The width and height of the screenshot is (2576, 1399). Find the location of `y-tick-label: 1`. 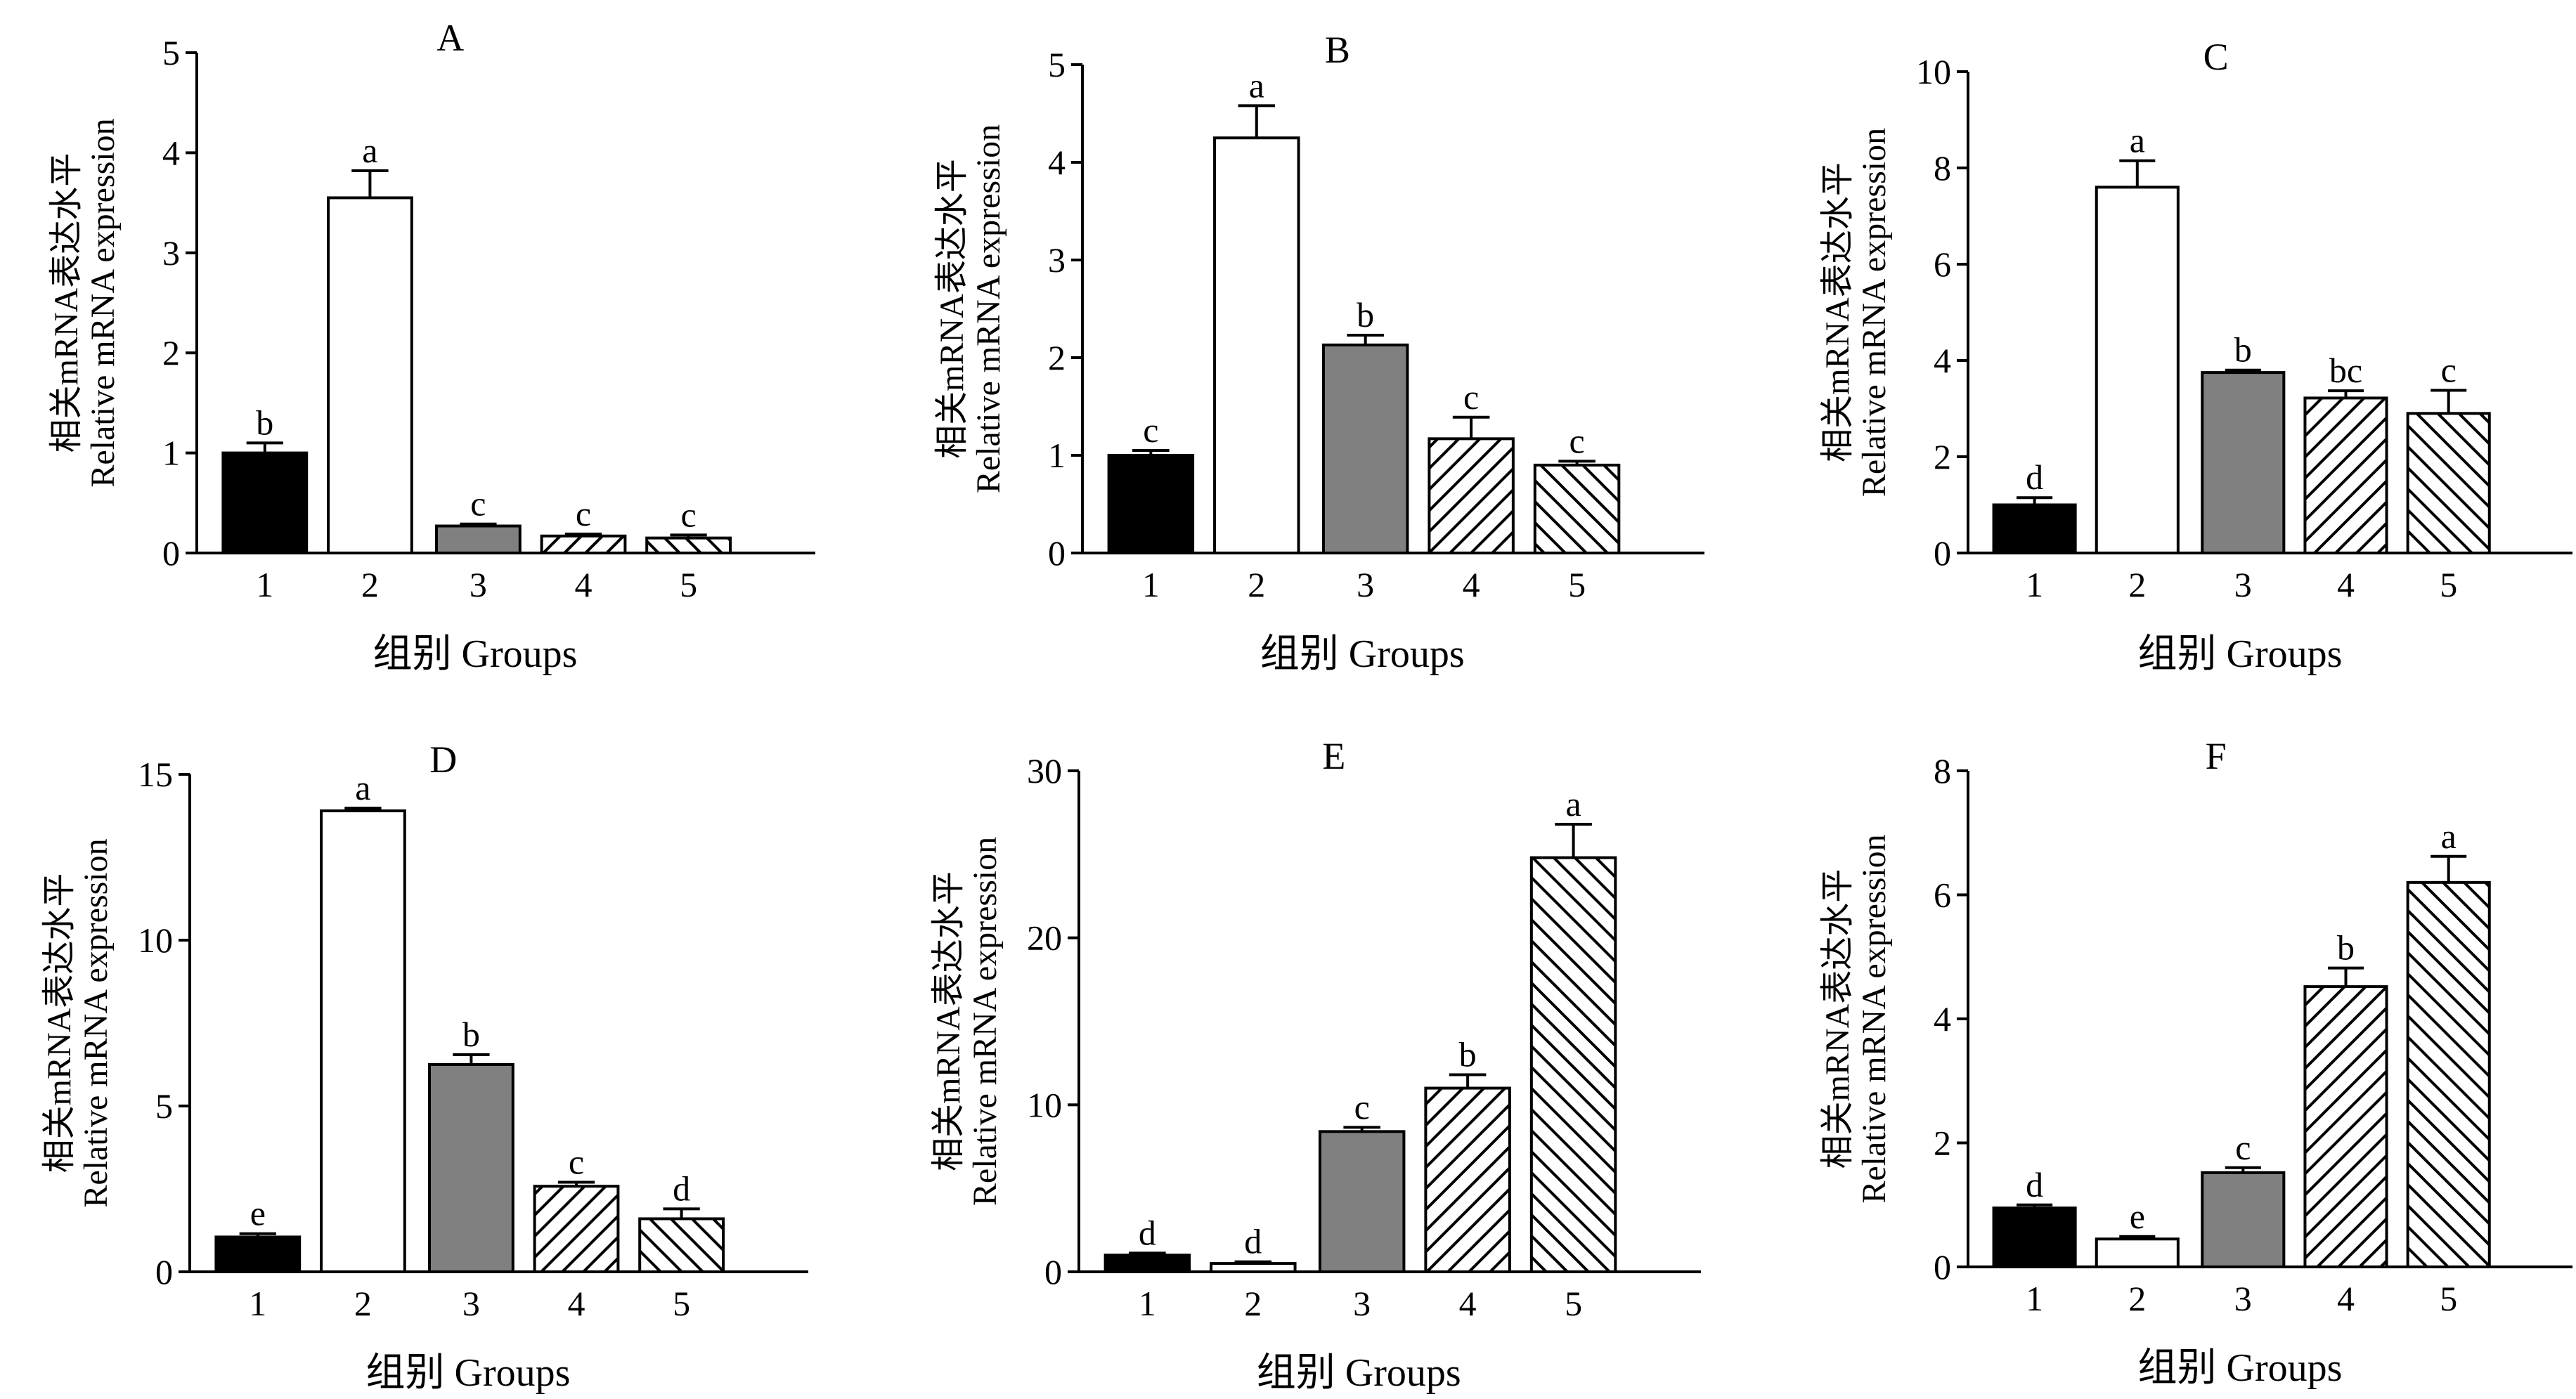

y-tick-label: 1 is located at coordinates (1057, 456).